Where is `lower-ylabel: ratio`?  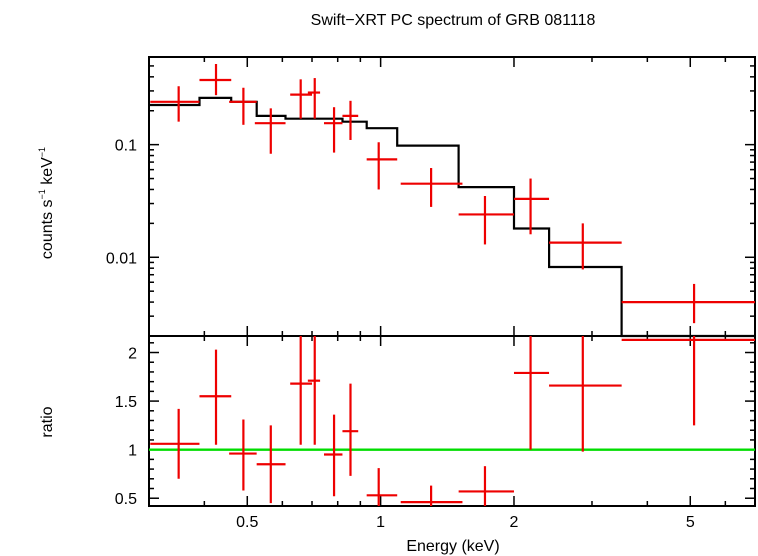
lower-ylabel: ratio is located at coordinates (47, 421).